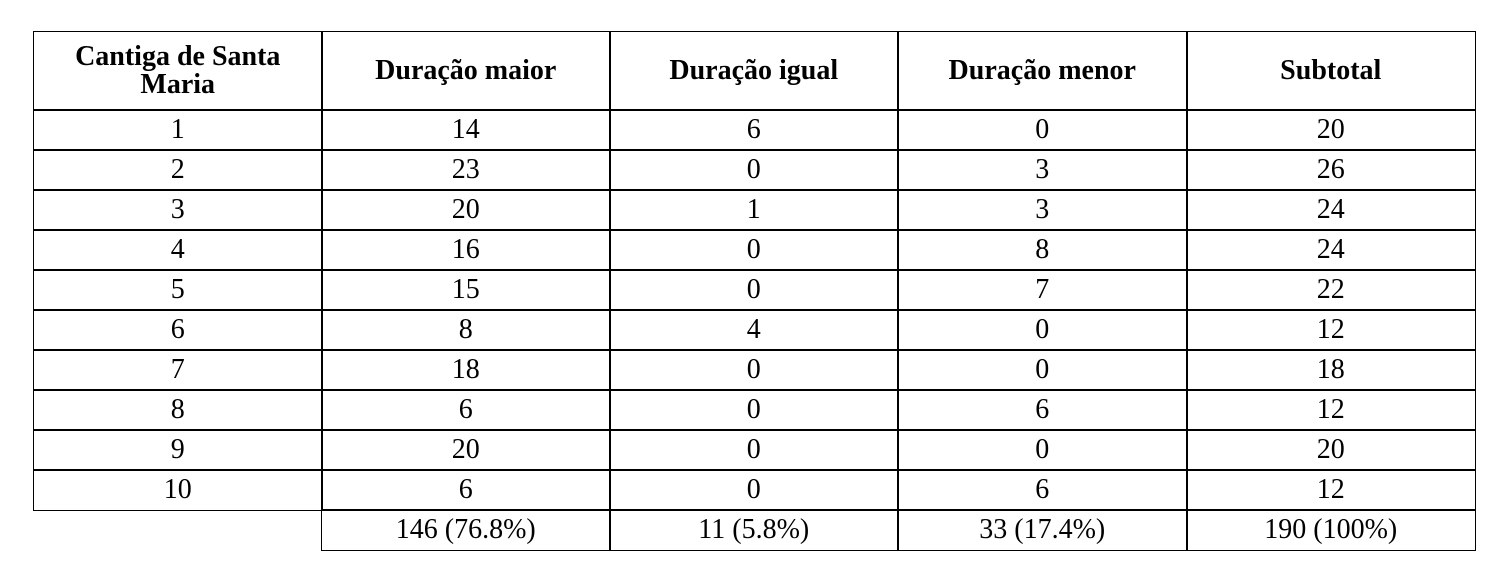 This screenshot has height=581, width=1506. What do you see at coordinates (1042, 71) in the screenshot?
I see `header-cell: Duração menor` at bounding box center [1042, 71].